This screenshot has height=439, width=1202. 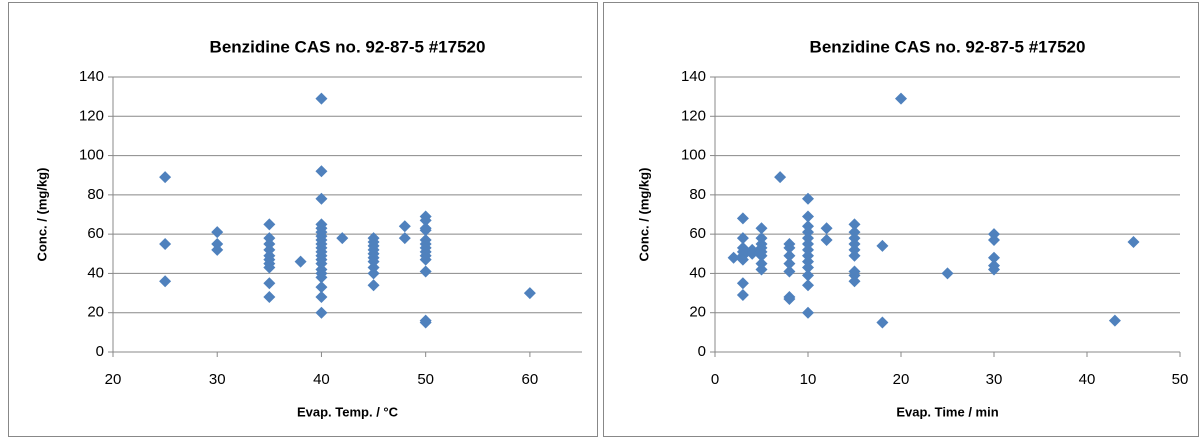 What do you see at coordinates (808, 379) in the screenshot?
I see `x-tick-label: 10` at bounding box center [808, 379].